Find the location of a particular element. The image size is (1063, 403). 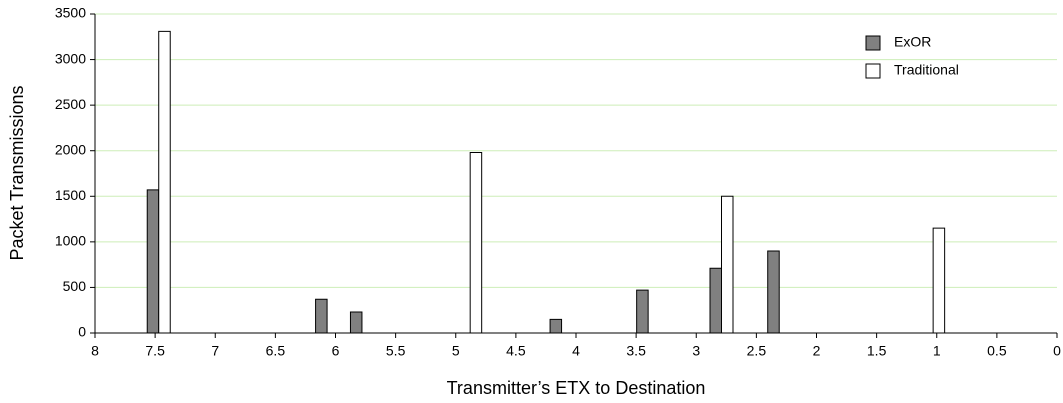

y-axis-title: Packet Transmissions is located at coordinates (17, 172).